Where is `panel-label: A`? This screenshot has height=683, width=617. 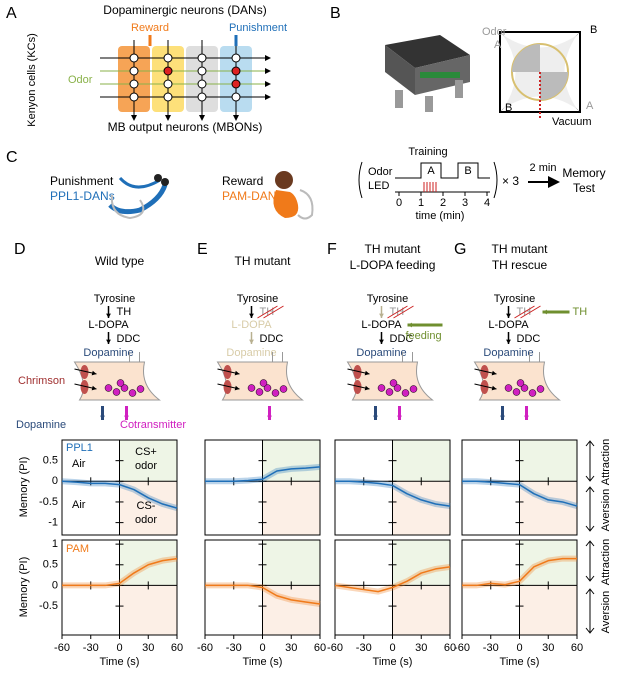
panel-label: A is located at coordinates (11, 13).